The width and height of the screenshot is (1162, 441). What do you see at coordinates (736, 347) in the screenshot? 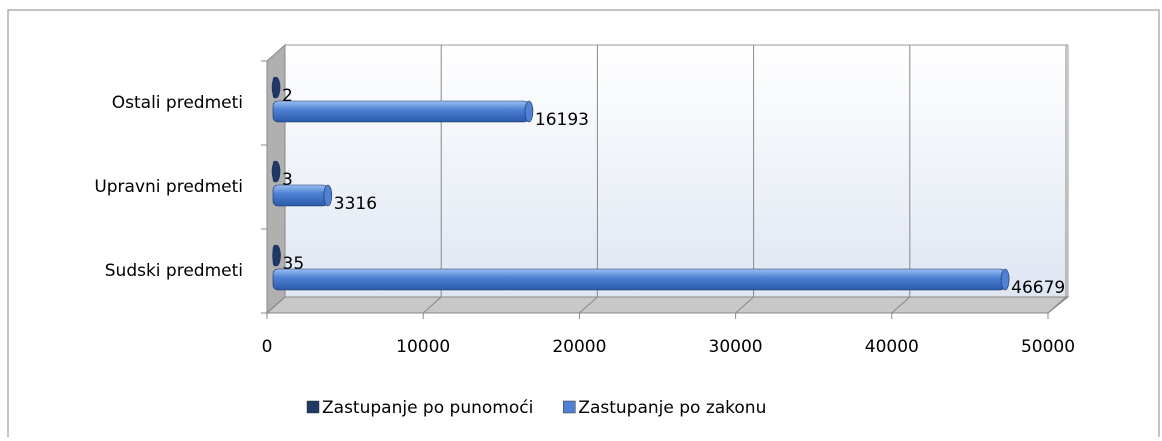
I see `x-tick-label: 30000` at bounding box center [736, 347].